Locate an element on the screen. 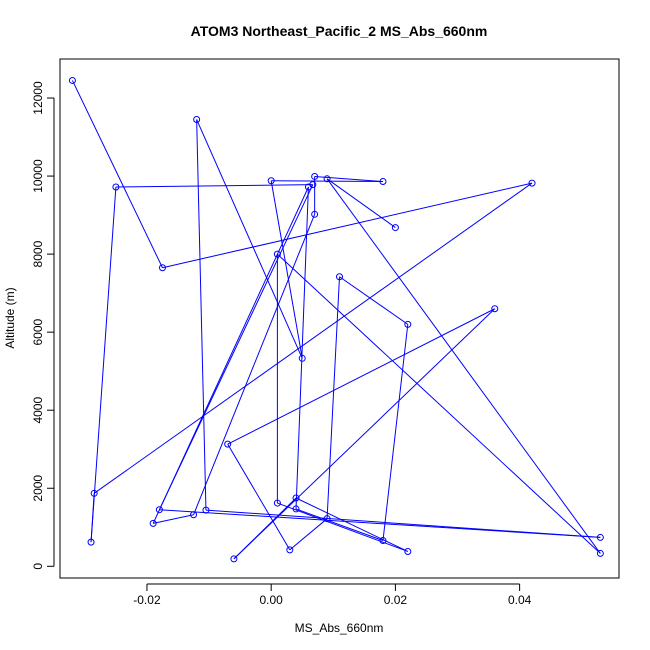  y-tick-label: 10000 is located at coordinates (38, 176).